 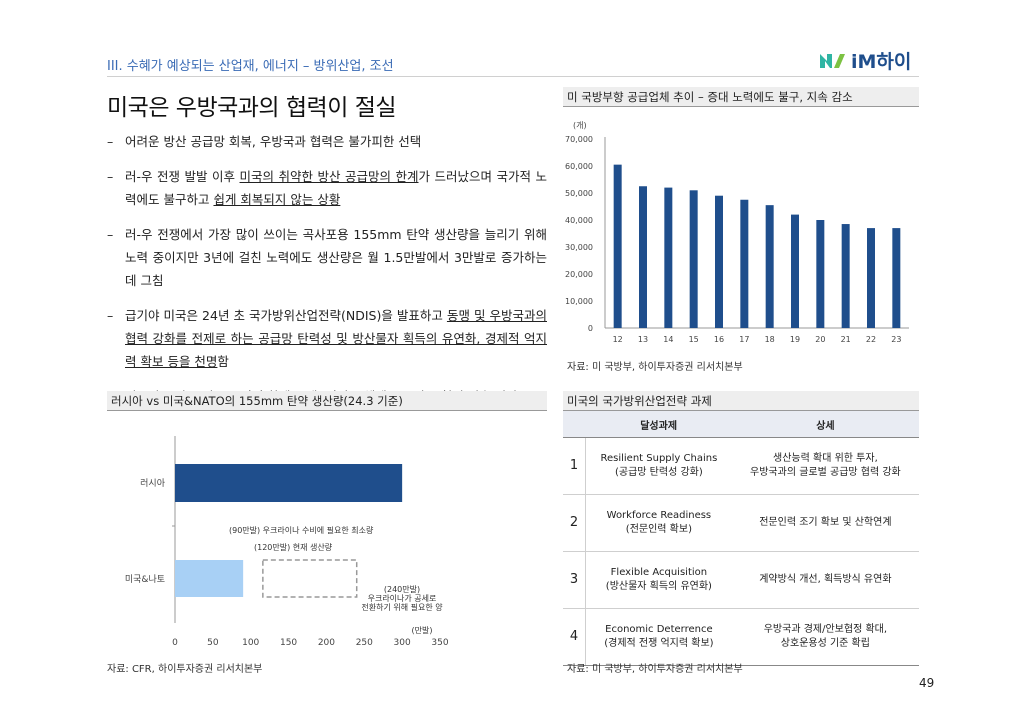 I want to click on x-tick-label: 50, so click(x=213, y=643).